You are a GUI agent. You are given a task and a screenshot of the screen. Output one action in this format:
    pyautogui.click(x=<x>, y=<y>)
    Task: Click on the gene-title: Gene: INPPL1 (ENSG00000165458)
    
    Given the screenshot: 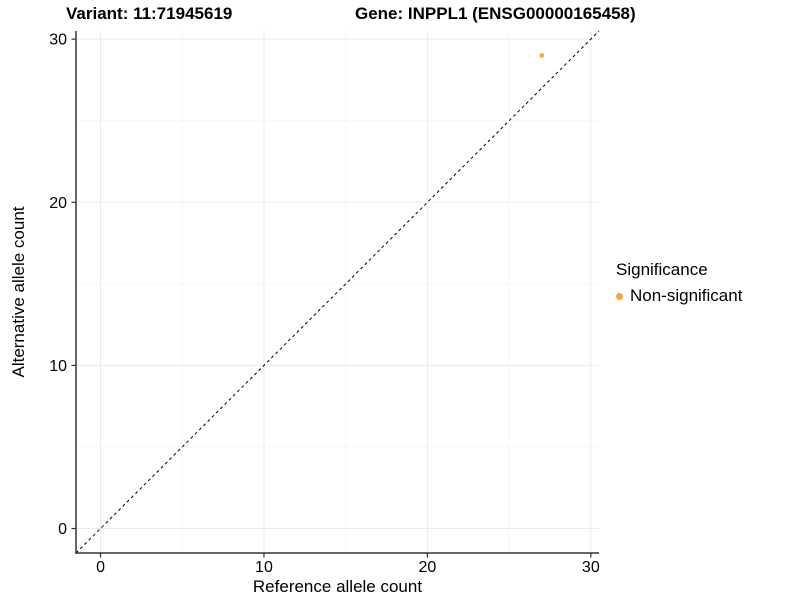 What is the action you would take?
    pyautogui.click(x=495, y=13)
    